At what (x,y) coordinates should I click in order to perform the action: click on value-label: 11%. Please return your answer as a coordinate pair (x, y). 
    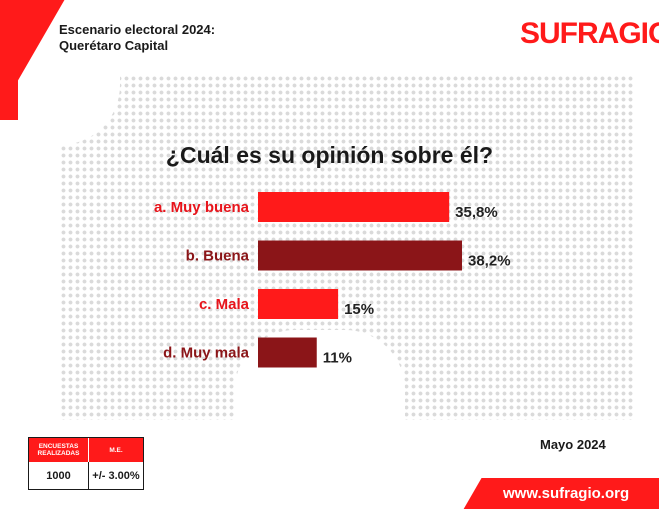
    Looking at the image, I should click on (337, 358).